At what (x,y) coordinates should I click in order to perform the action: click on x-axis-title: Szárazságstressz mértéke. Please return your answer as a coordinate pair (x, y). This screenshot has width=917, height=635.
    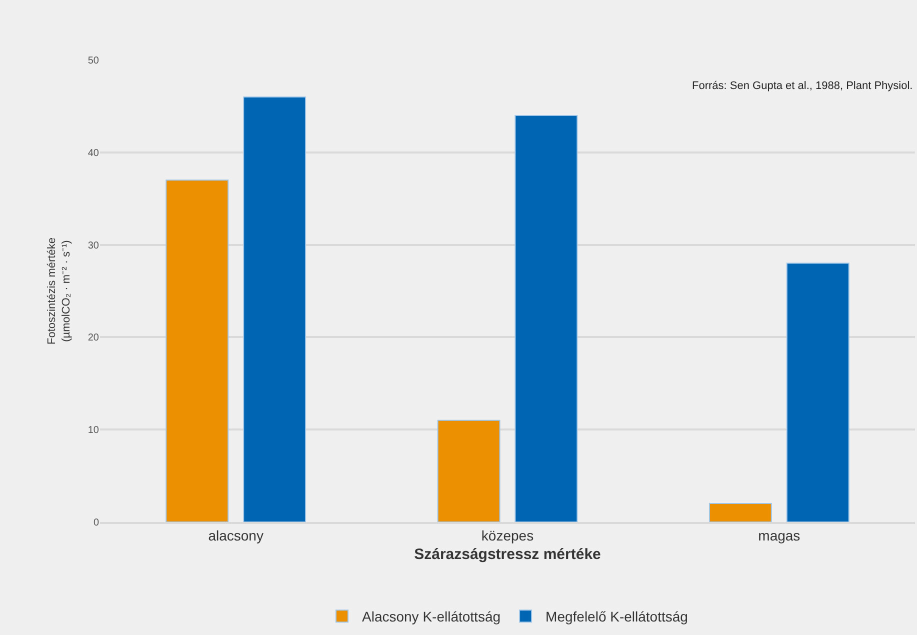
    Looking at the image, I should click on (507, 555).